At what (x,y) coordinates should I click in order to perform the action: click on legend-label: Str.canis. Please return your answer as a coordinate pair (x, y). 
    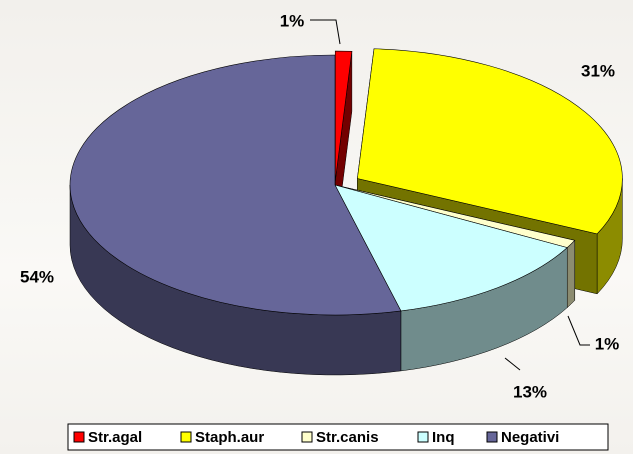
    Looking at the image, I should click on (347, 437).